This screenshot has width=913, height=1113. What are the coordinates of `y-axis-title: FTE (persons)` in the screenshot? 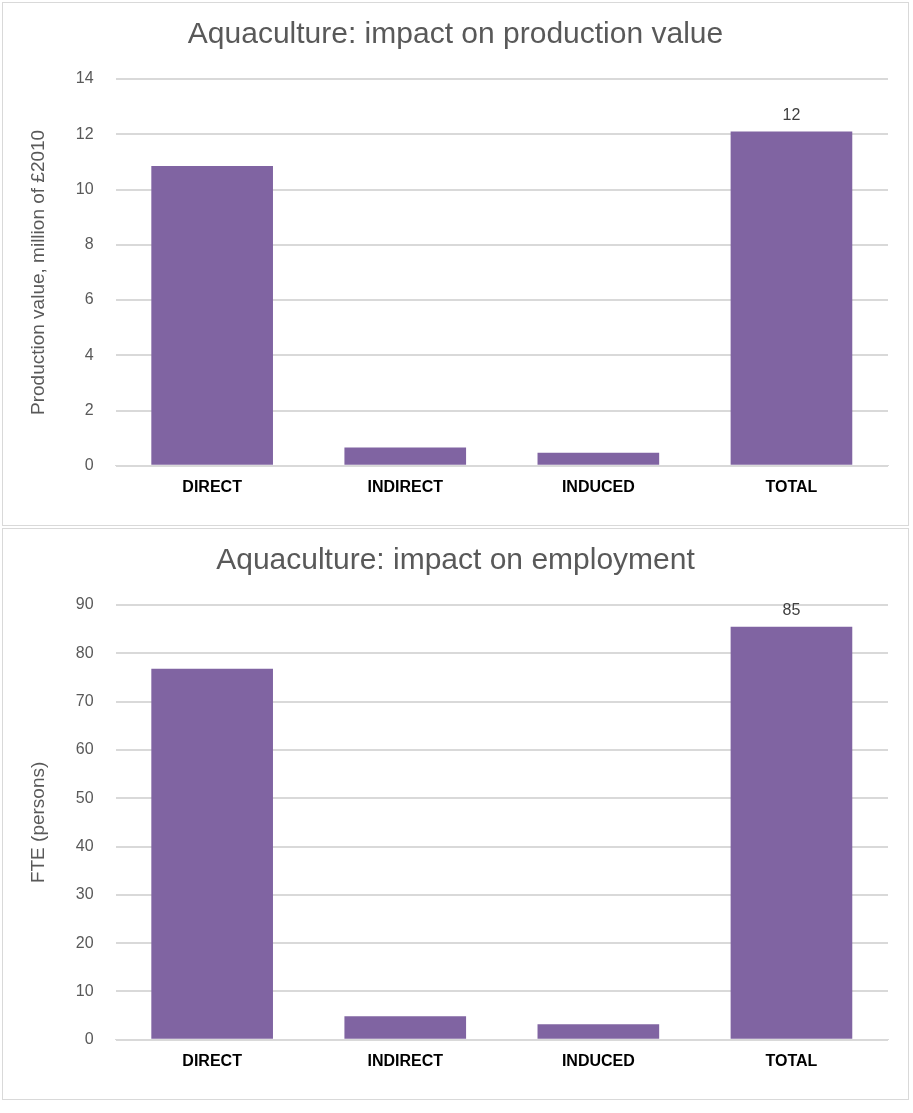 It's located at (37, 822).